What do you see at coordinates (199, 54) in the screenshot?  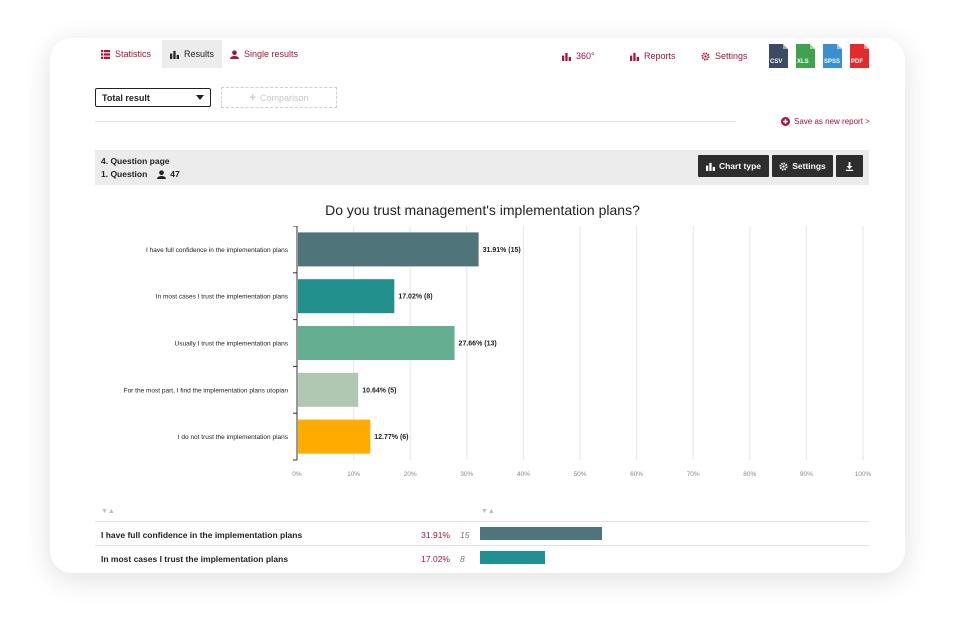 I see `tab-label: Results` at bounding box center [199, 54].